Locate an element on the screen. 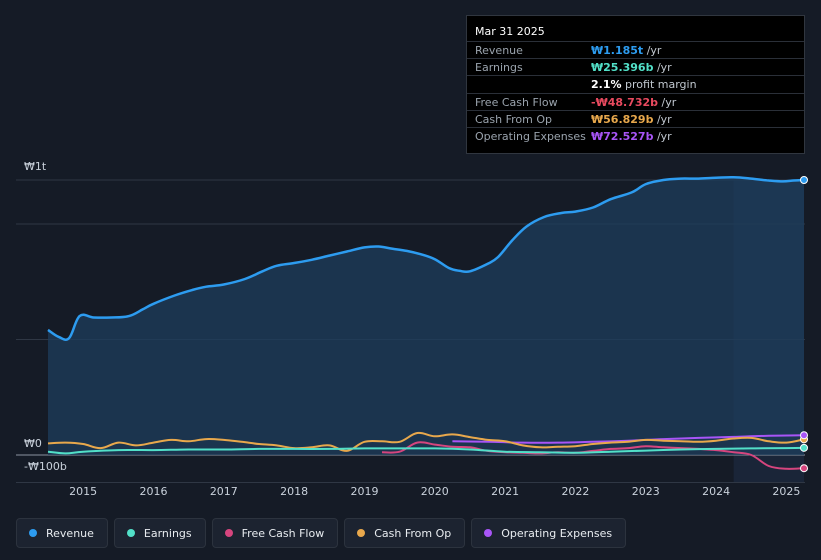 The image size is (821, 560). earnings-line is located at coordinates (426, 450).